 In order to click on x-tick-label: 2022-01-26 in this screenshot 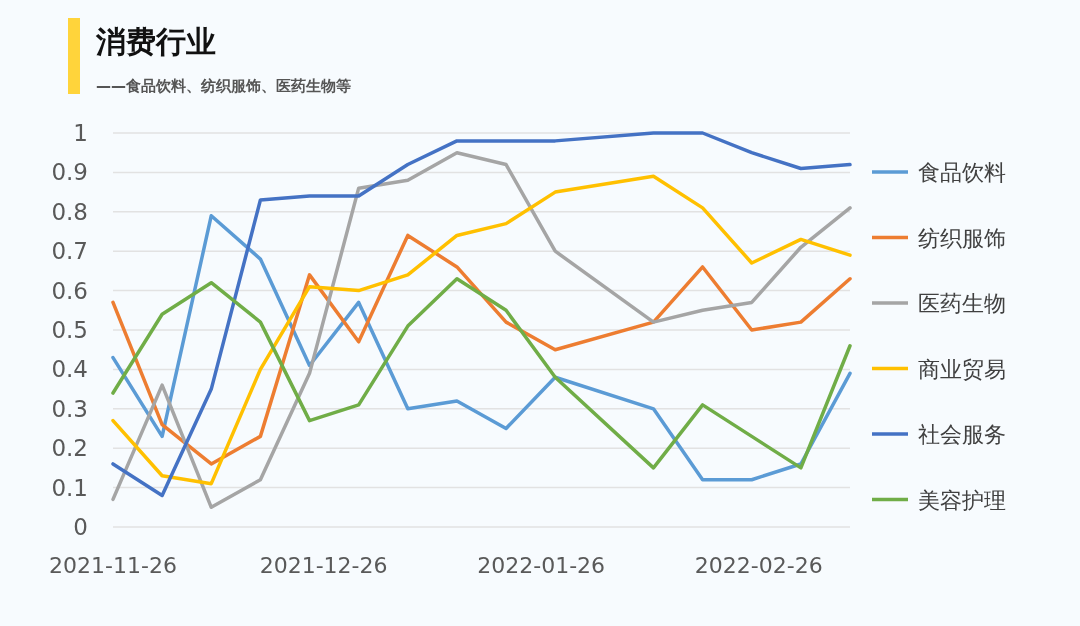, I will do `click(541, 565)`.